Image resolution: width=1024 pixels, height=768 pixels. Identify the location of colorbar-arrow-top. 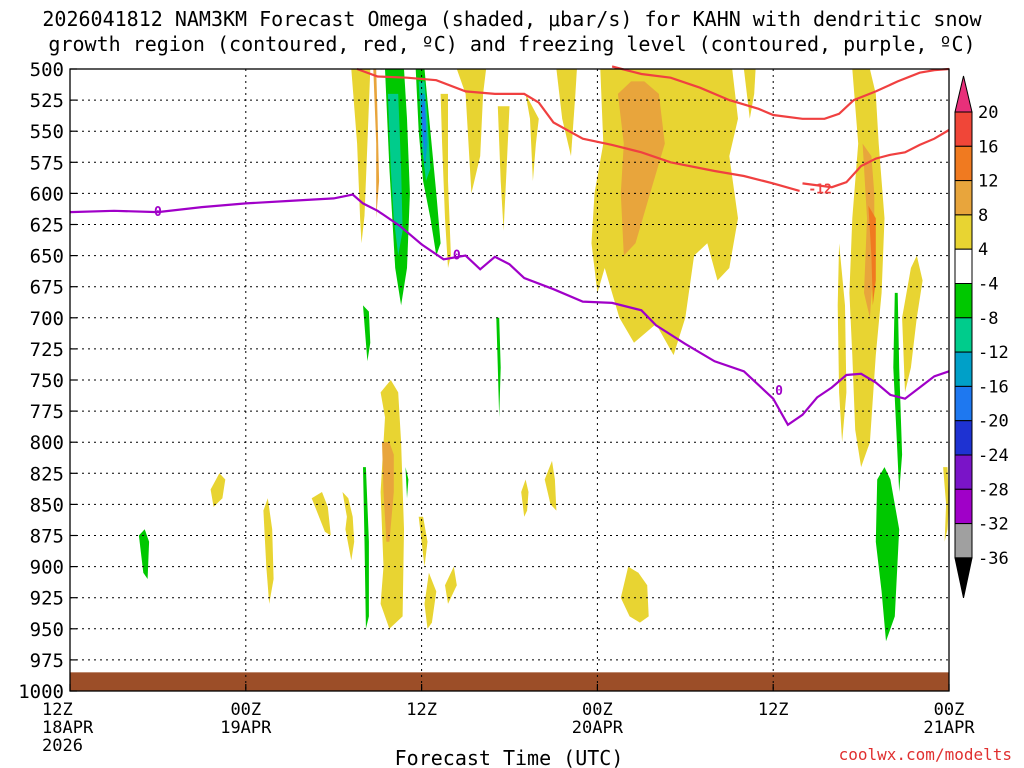
(963, 94).